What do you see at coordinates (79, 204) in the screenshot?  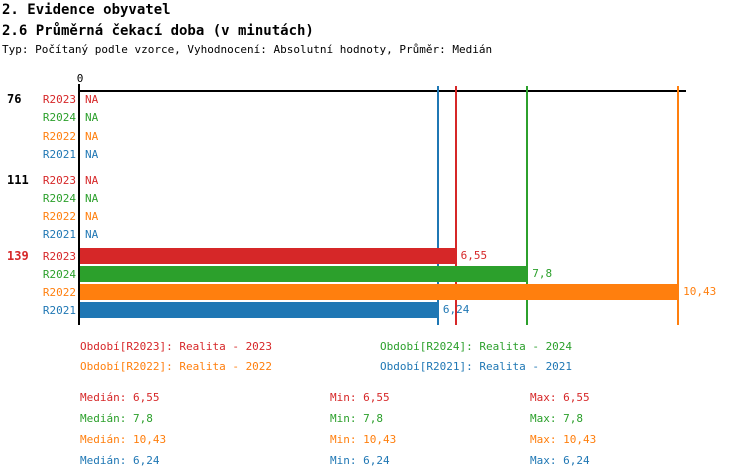 I see `y-axis-line` at bounding box center [79, 204].